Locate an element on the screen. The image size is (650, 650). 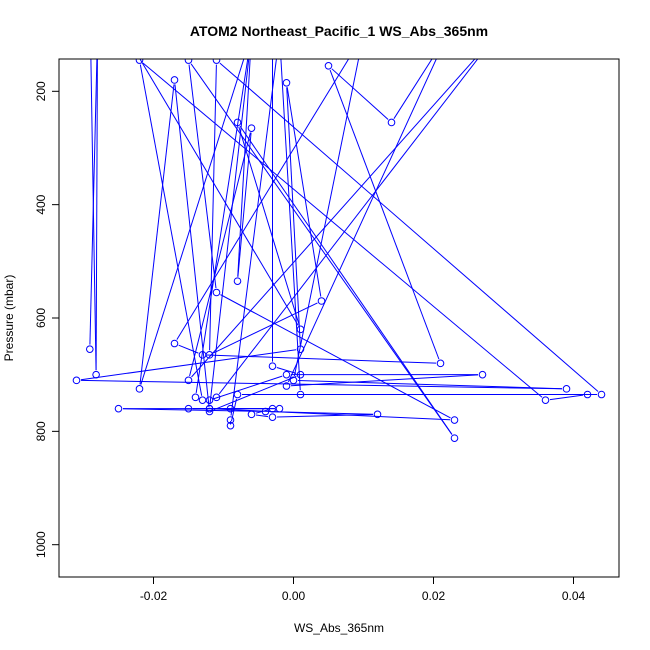
y-tick-label: 1000 is located at coordinates (41, 544).